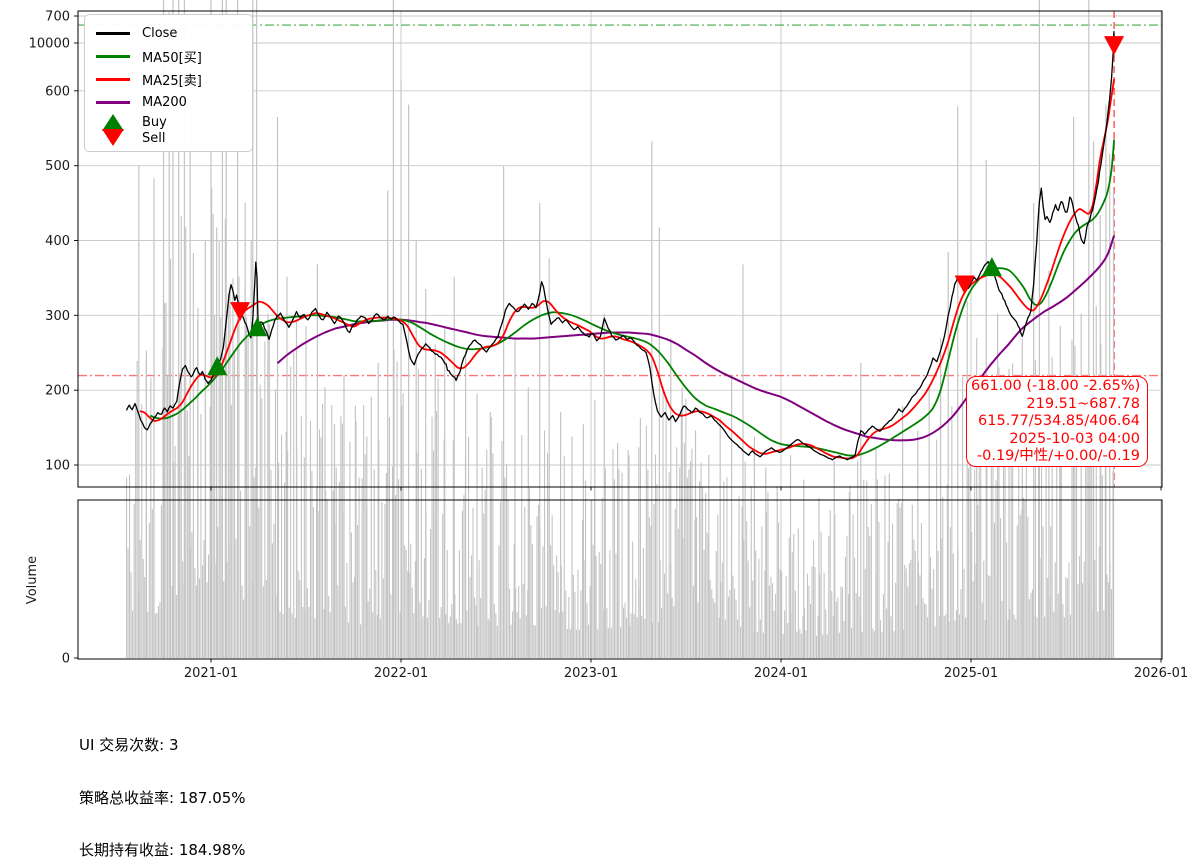  I want to click on svg-text: 200, so click(57, 391).